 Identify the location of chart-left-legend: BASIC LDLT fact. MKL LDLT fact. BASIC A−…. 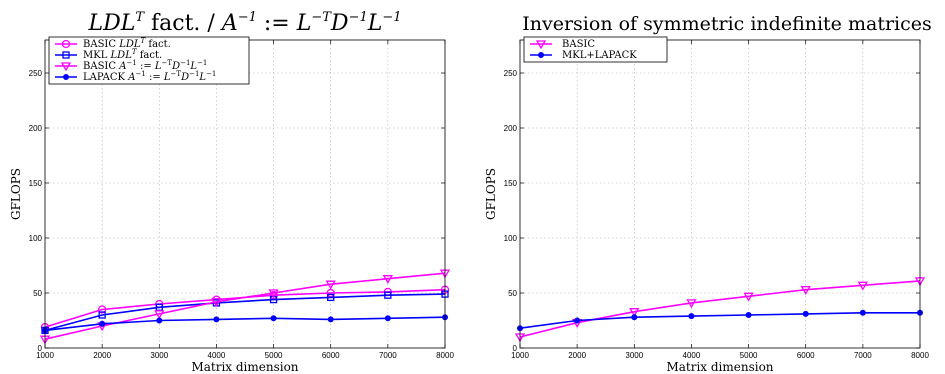
(149, 60).